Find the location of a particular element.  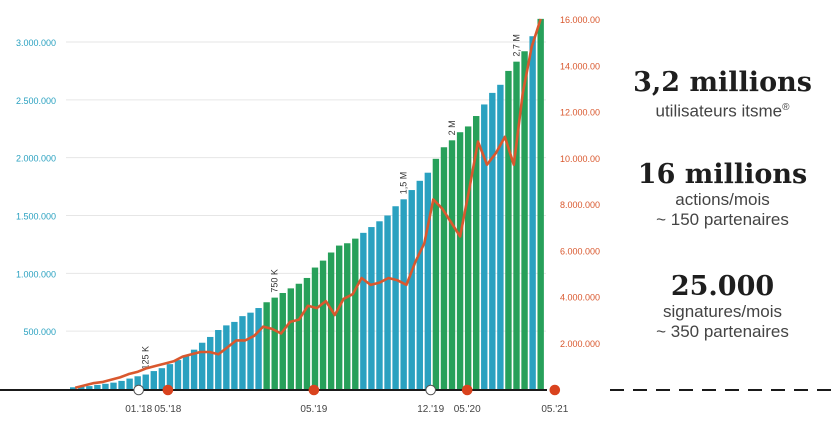

y-left-tick-label: 3.000.000 is located at coordinates (36, 43).